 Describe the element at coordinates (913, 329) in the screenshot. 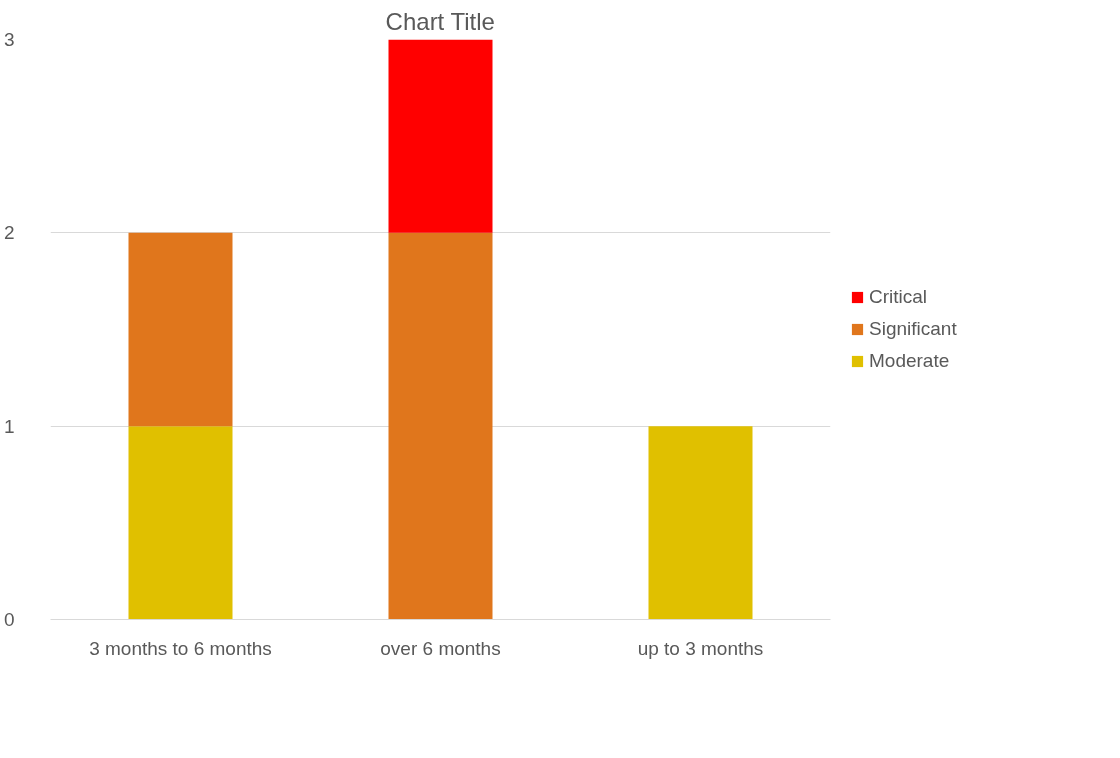

I see `legend-label: Significant` at that location.